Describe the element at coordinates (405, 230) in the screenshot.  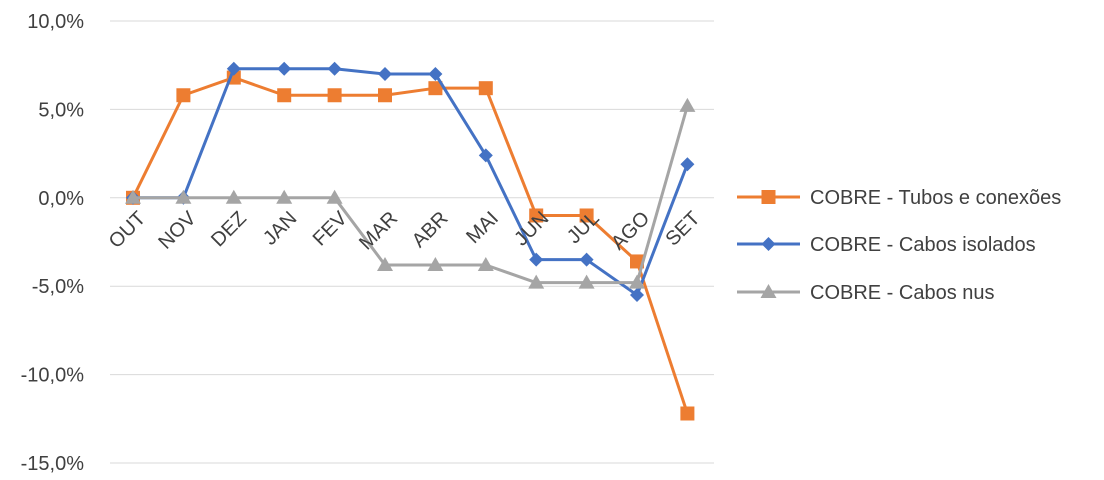
I see `x-axis-categories: OUT NOV DEZ JAN FEV MAR ABR MAI JUN JUL AGO SET` at that location.